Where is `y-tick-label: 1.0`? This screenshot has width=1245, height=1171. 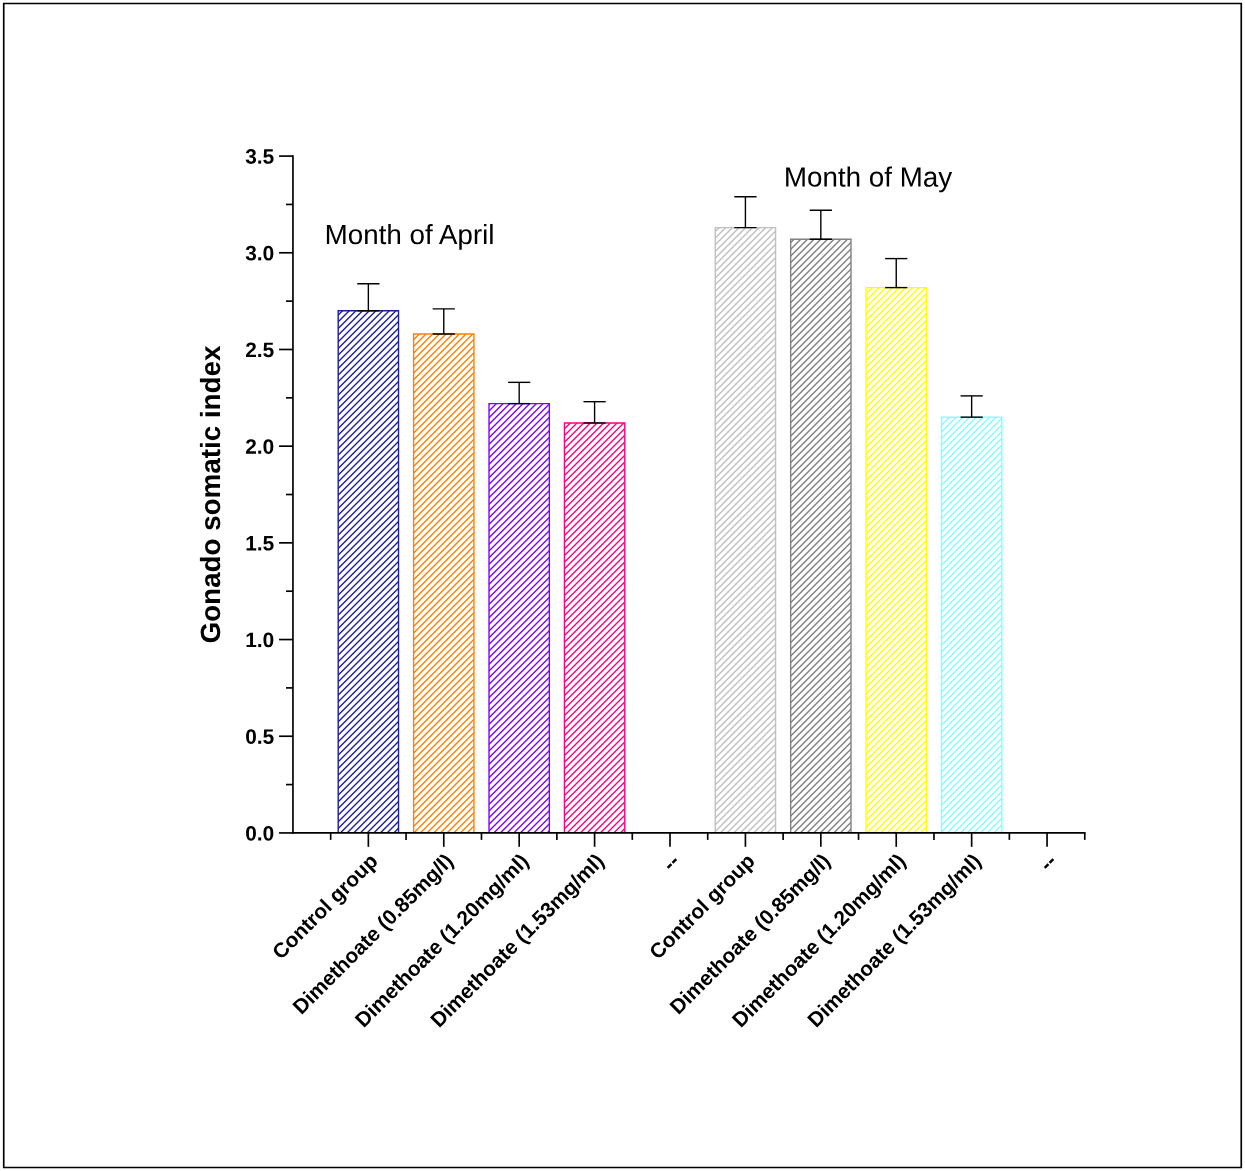 y-tick-label: 1.0 is located at coordinates (260, 640).